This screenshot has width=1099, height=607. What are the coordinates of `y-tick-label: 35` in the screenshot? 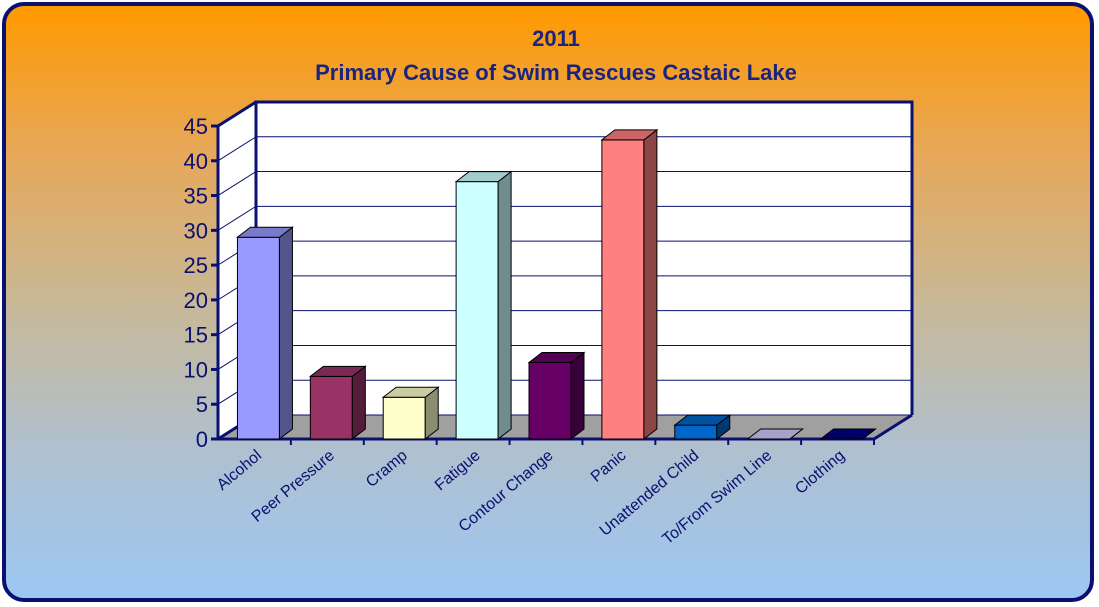 It's located at (196, 196).